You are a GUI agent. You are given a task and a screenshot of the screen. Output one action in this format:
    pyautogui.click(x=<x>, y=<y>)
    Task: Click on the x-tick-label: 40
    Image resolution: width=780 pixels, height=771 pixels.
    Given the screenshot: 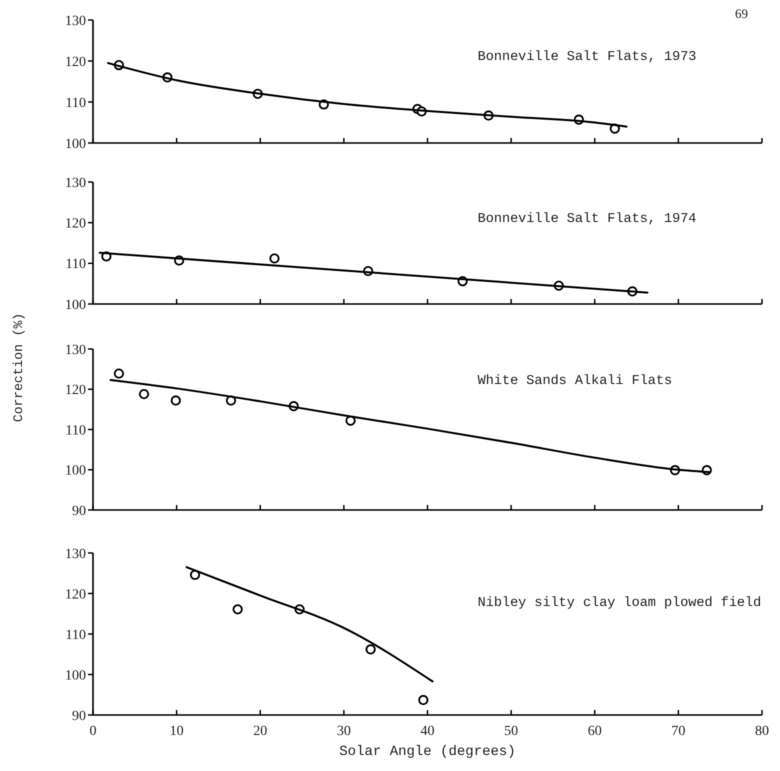 What is the action you would take?
    pyautogui.click(x=427, y=731)
    